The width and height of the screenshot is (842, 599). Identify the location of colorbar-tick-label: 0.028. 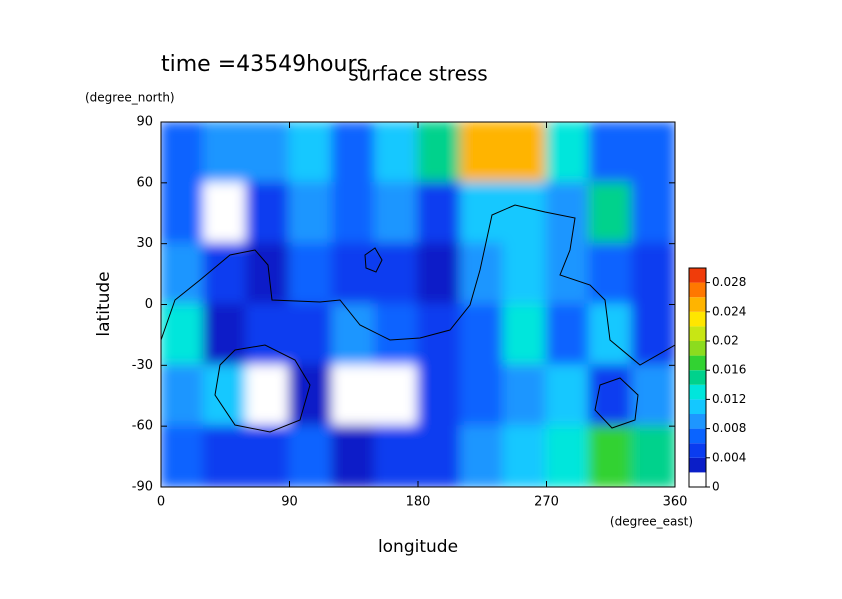
(729, 282).